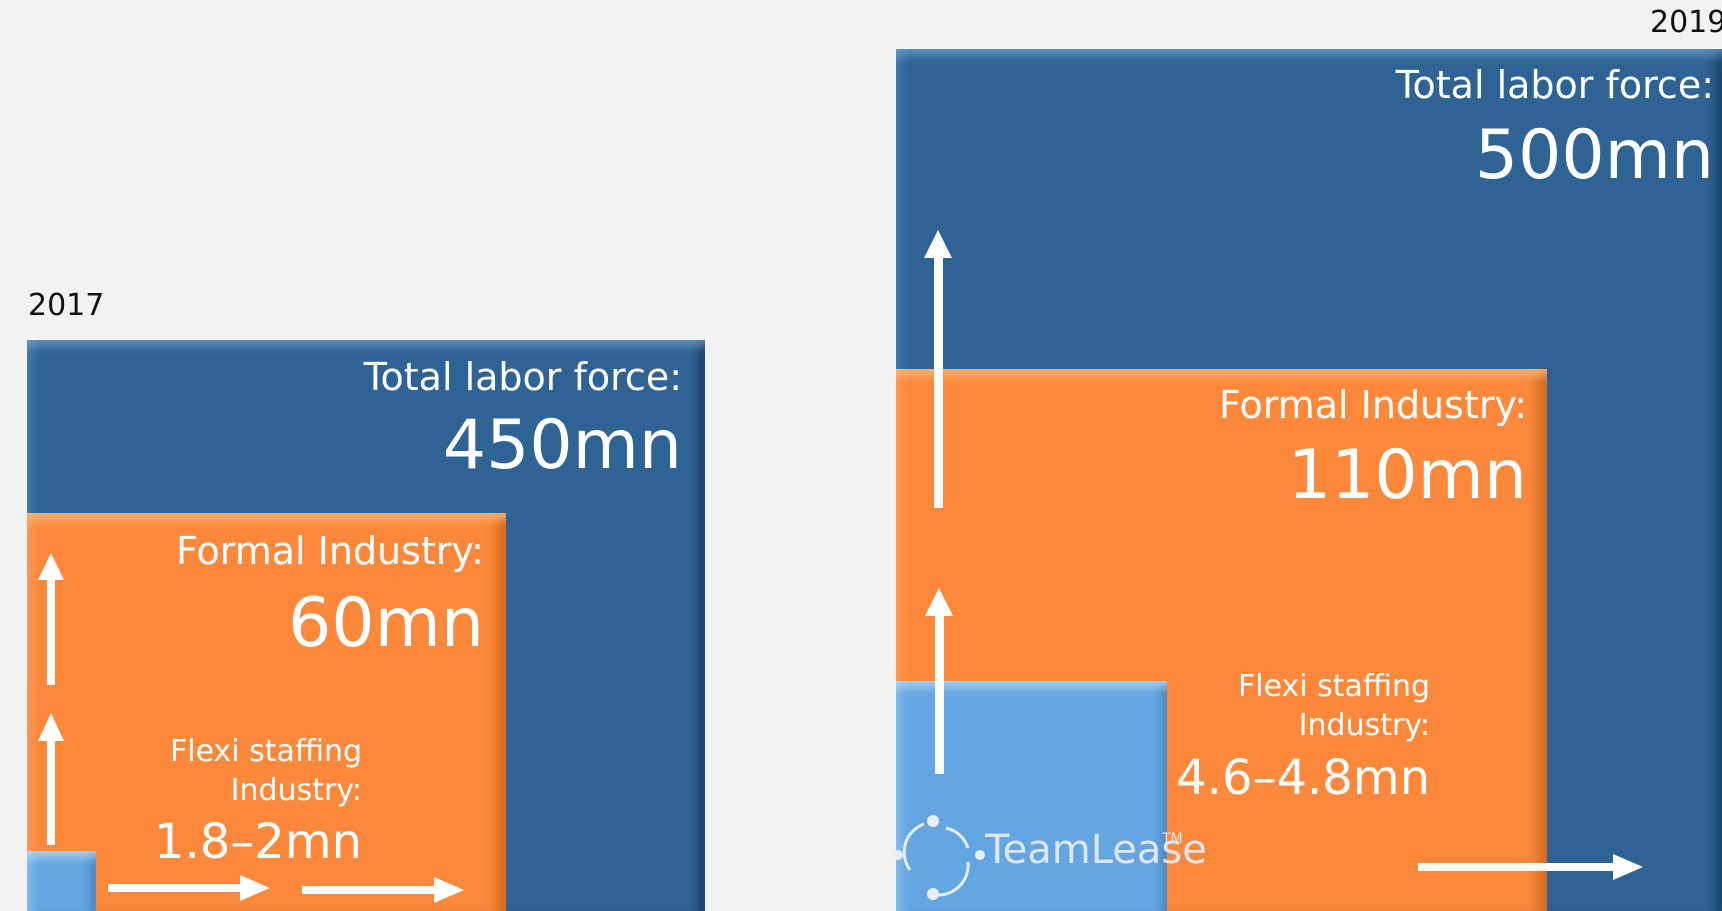 The width and height of the screenshot is (1722, 911). What do you see at coordinates (1594, 155) in the screenshot?
I see `total-labor-force-value-2019: 500mn` at bounding box center [1594, 155].